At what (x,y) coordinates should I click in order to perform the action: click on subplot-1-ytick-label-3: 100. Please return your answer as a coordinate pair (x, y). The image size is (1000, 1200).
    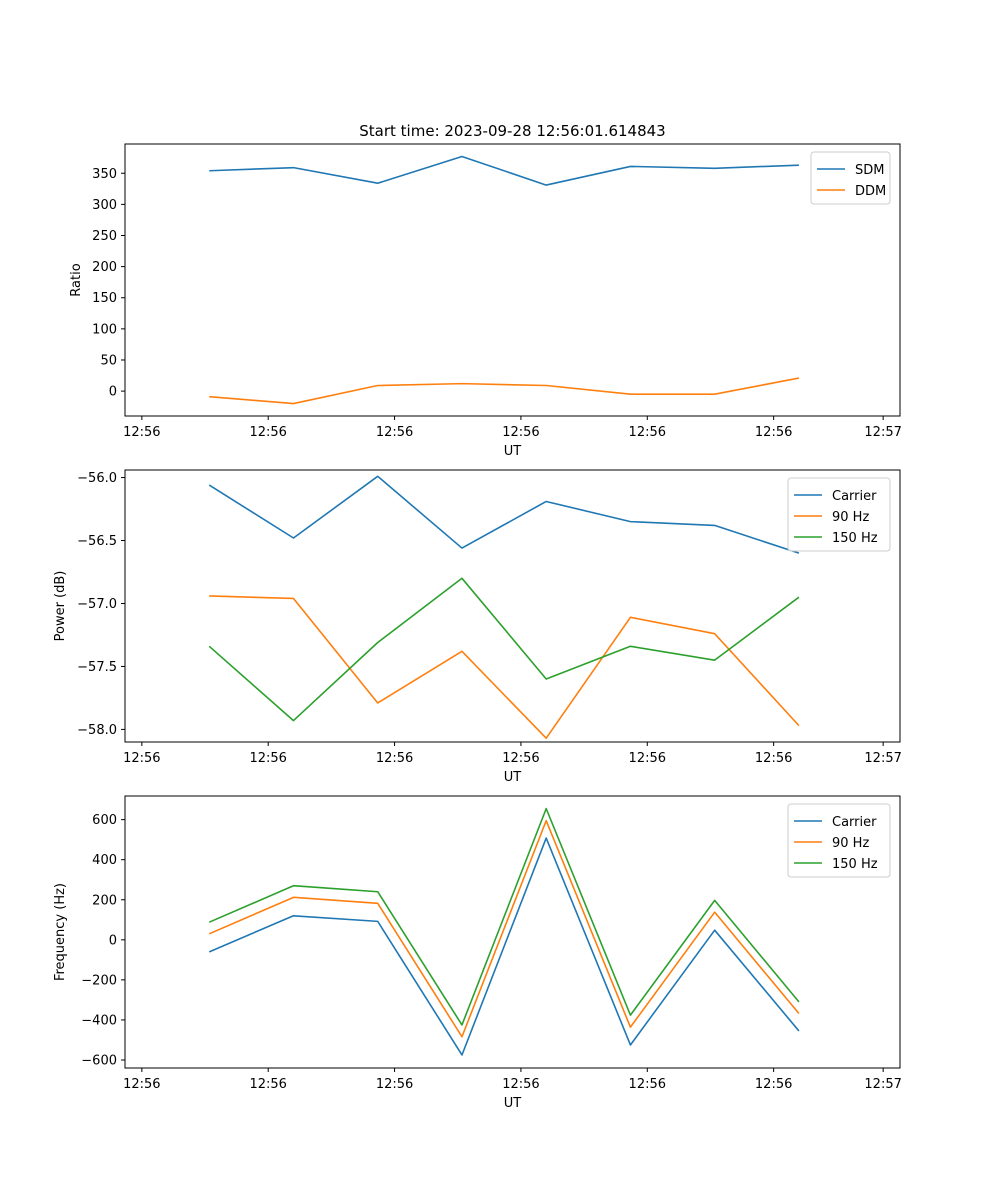
    Looking at the image, I should click on (104, 329).